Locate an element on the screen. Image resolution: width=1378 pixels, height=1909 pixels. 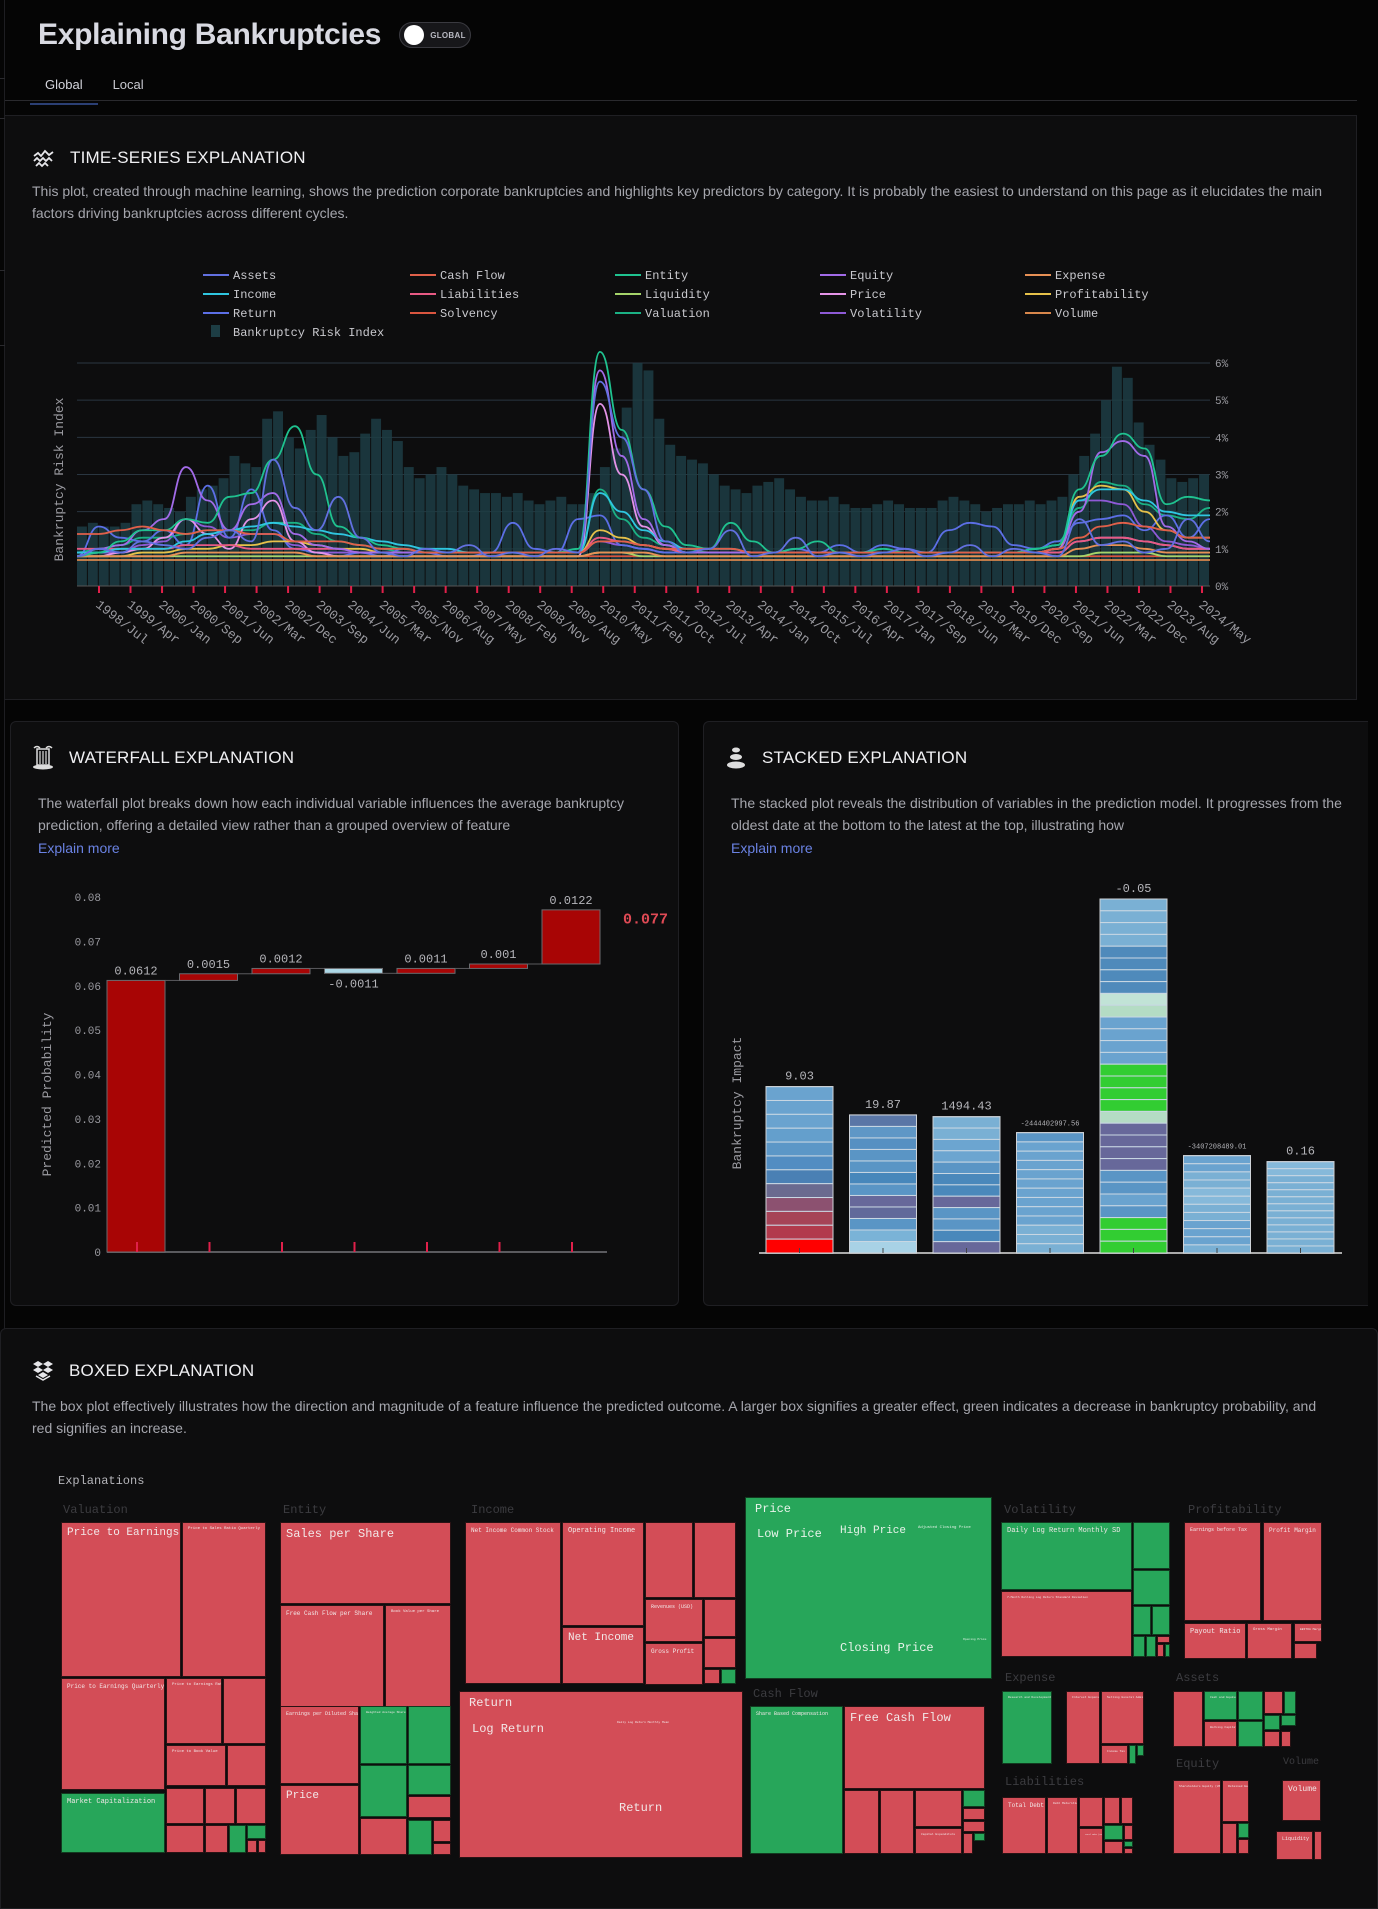
treemap-cell: Revenues (USD) is located at coordinates (674, 1620).